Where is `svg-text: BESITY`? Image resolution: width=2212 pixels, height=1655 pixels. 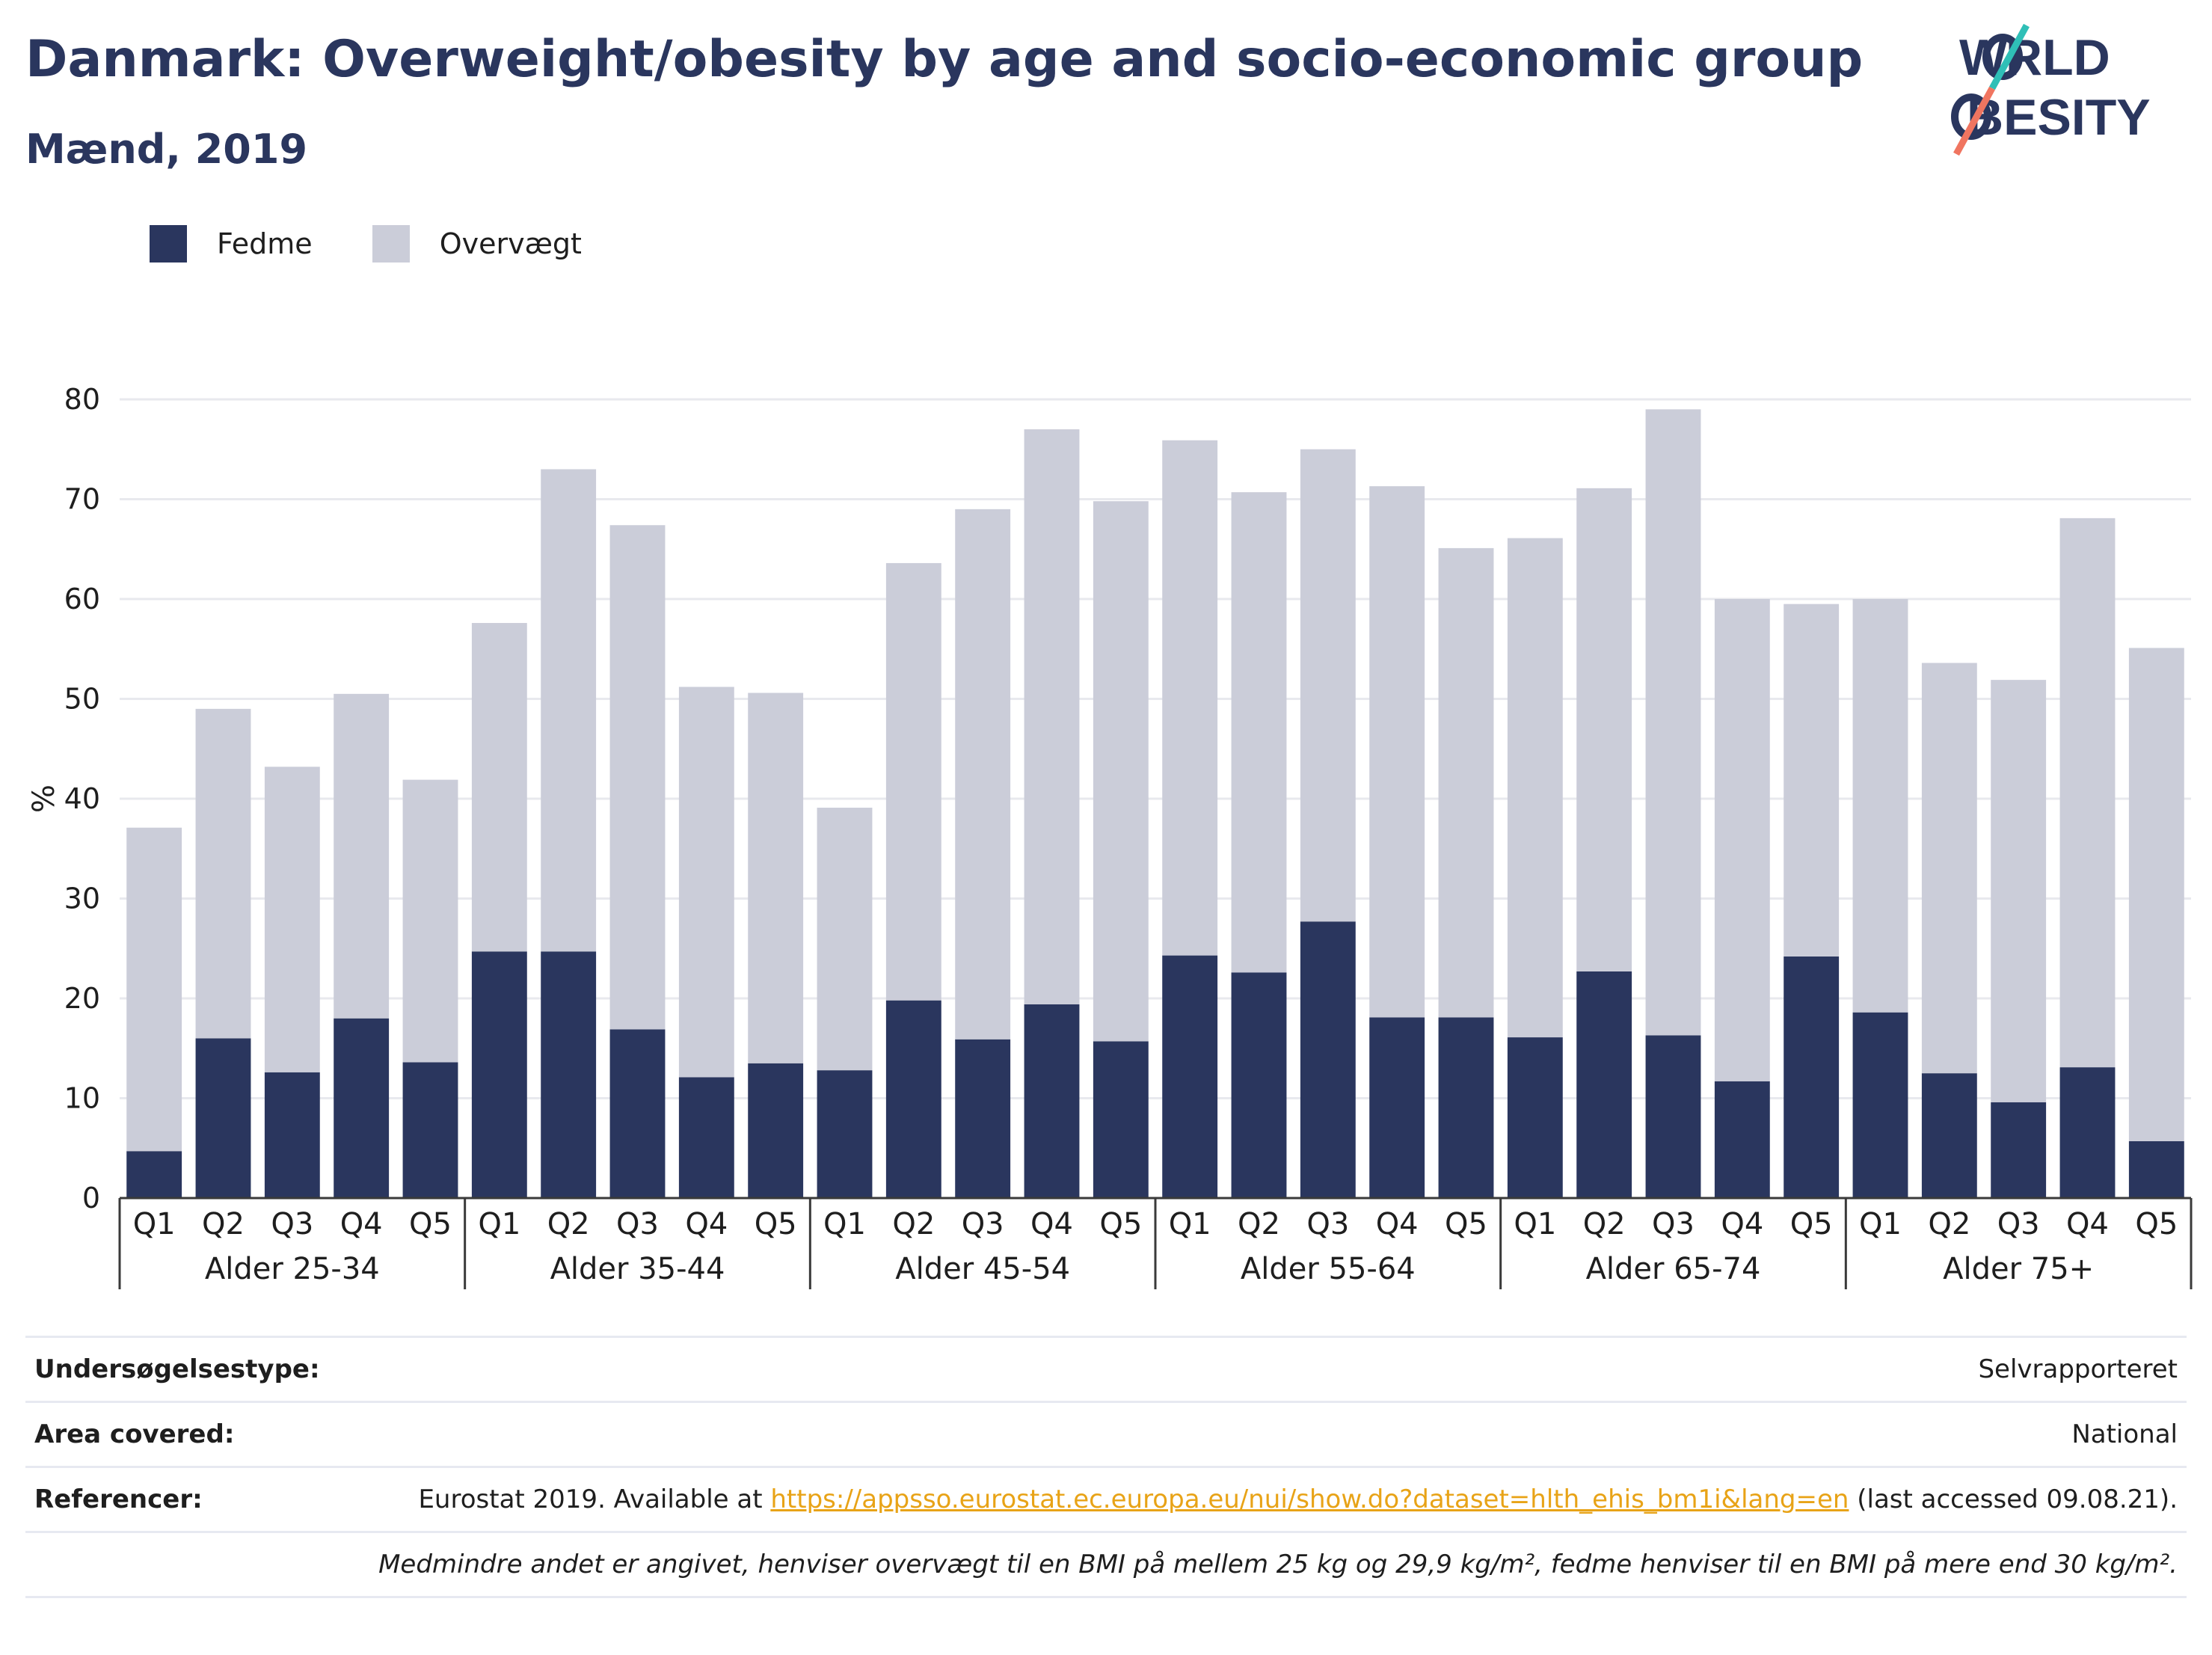
svg-text: BESITY is located at coordinates (2059, 117).